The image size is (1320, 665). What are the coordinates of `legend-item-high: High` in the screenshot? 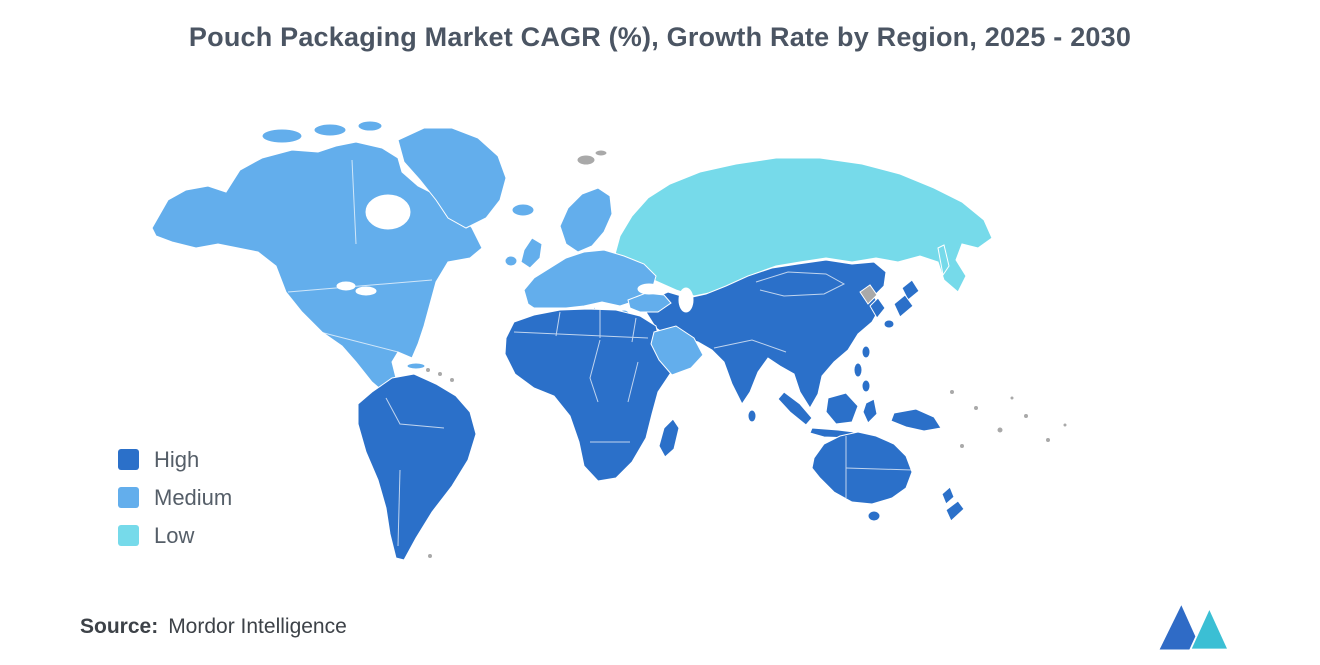 It's located at (175, 459).